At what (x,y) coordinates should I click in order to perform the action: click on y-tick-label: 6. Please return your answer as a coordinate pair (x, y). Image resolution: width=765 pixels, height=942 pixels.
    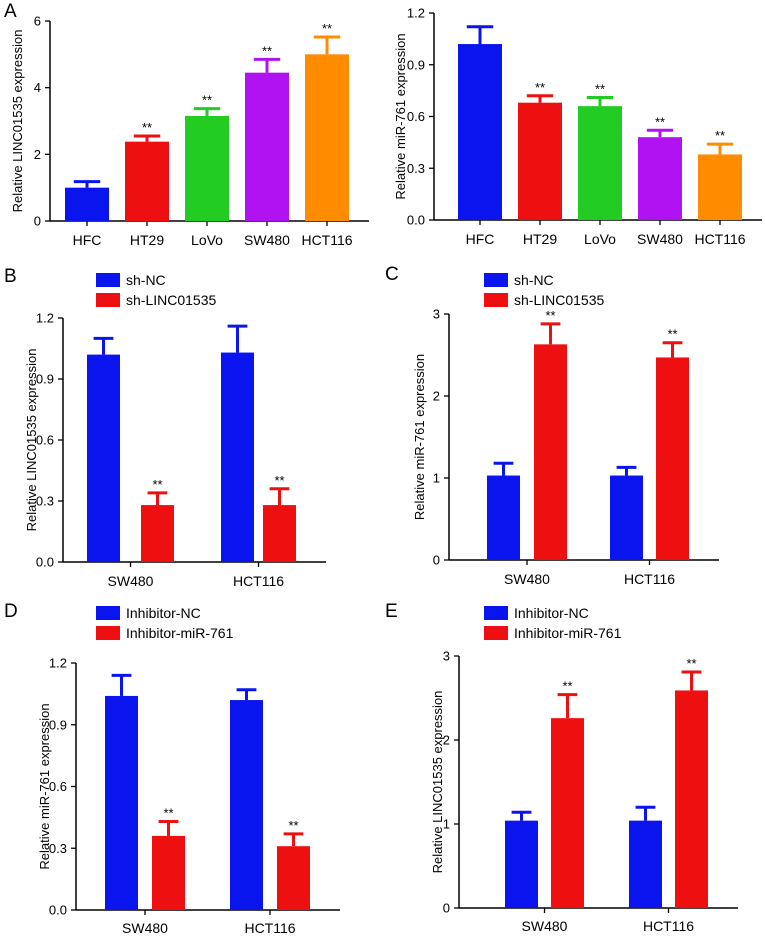
    Looking at the image, I should click on (37, 21).